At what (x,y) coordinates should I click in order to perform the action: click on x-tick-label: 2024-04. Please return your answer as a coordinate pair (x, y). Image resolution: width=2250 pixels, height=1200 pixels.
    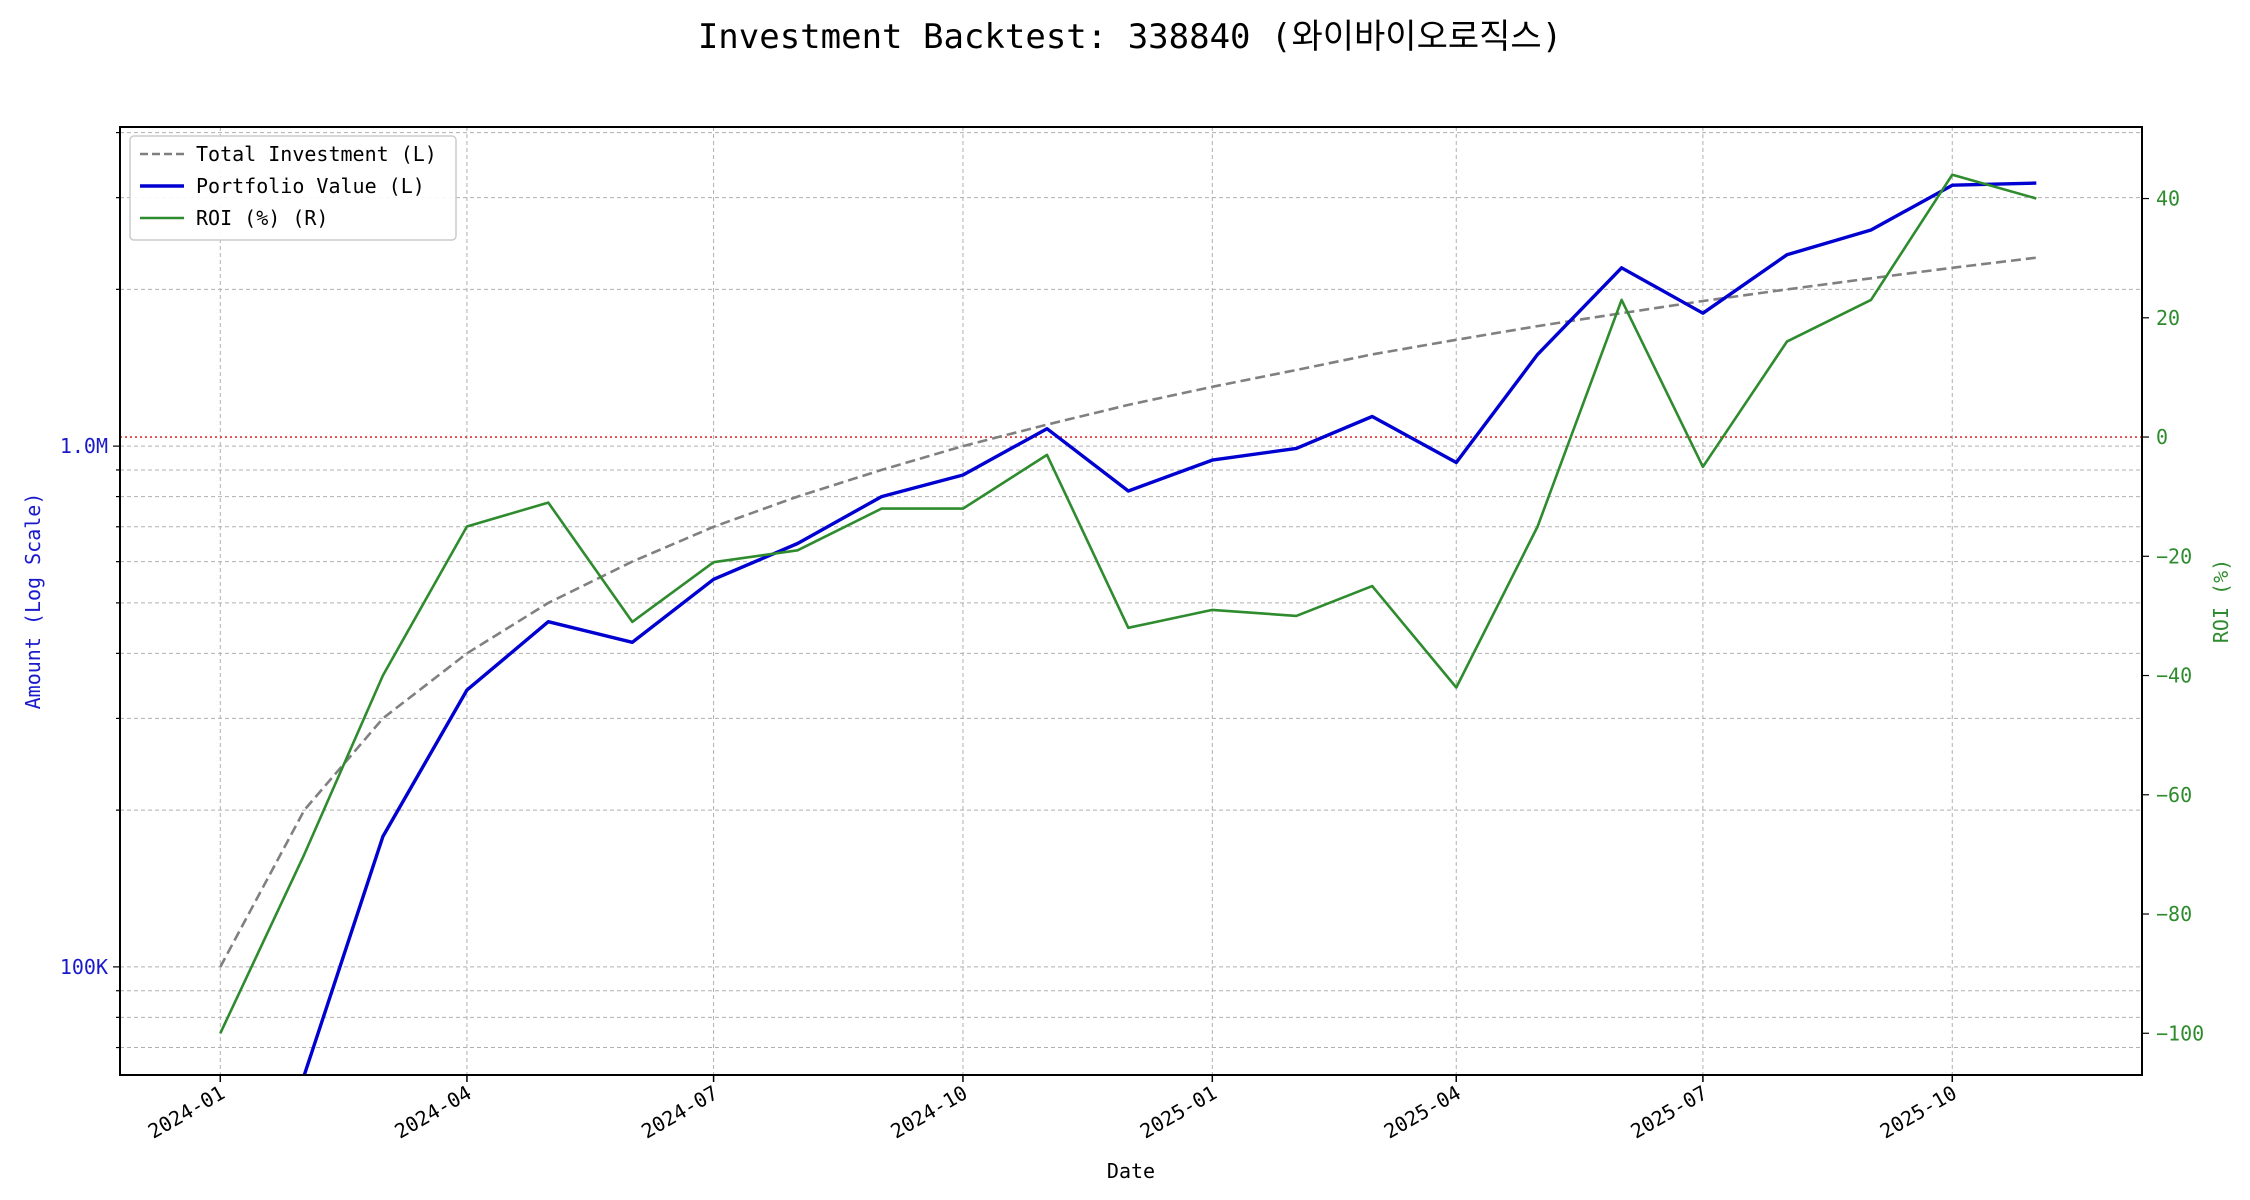
    Looking at the image, I should click on (432, 1112).